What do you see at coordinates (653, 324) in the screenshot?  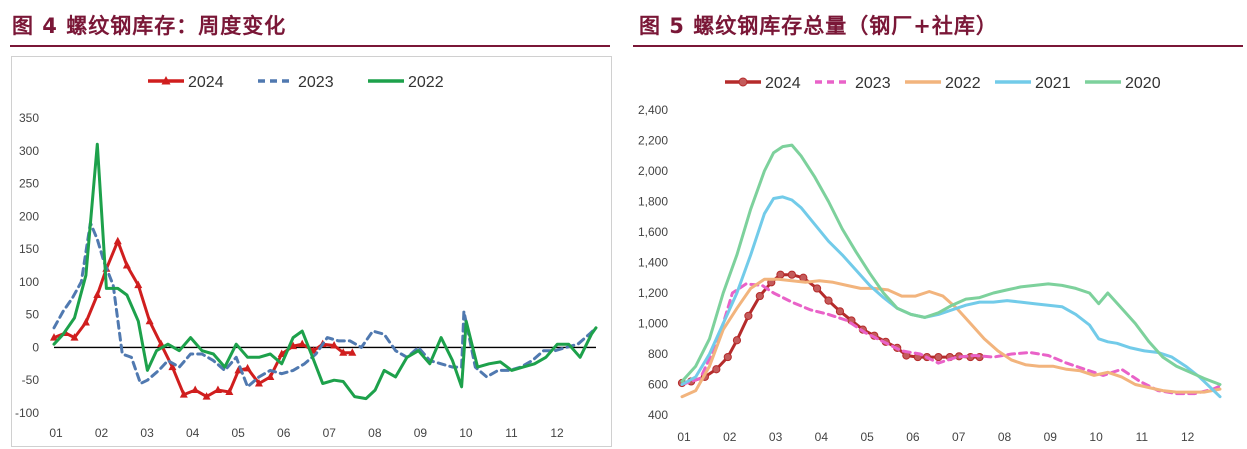 I see `y-tick-label: 1,000` at bounding box center [653, 324].